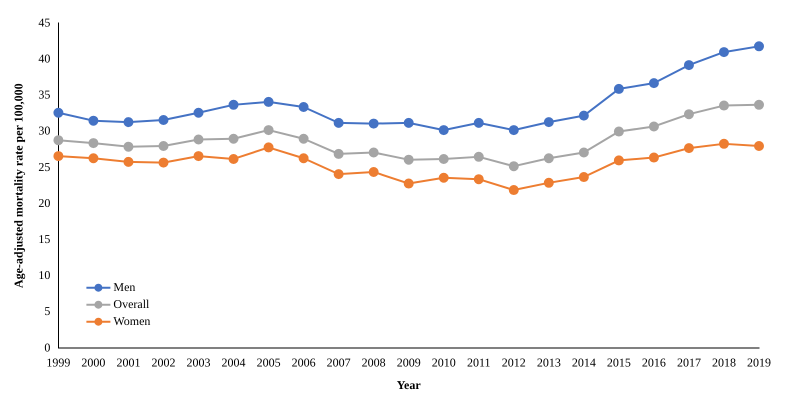  I want to click on y-tick-label: 45, so click(44, 22).